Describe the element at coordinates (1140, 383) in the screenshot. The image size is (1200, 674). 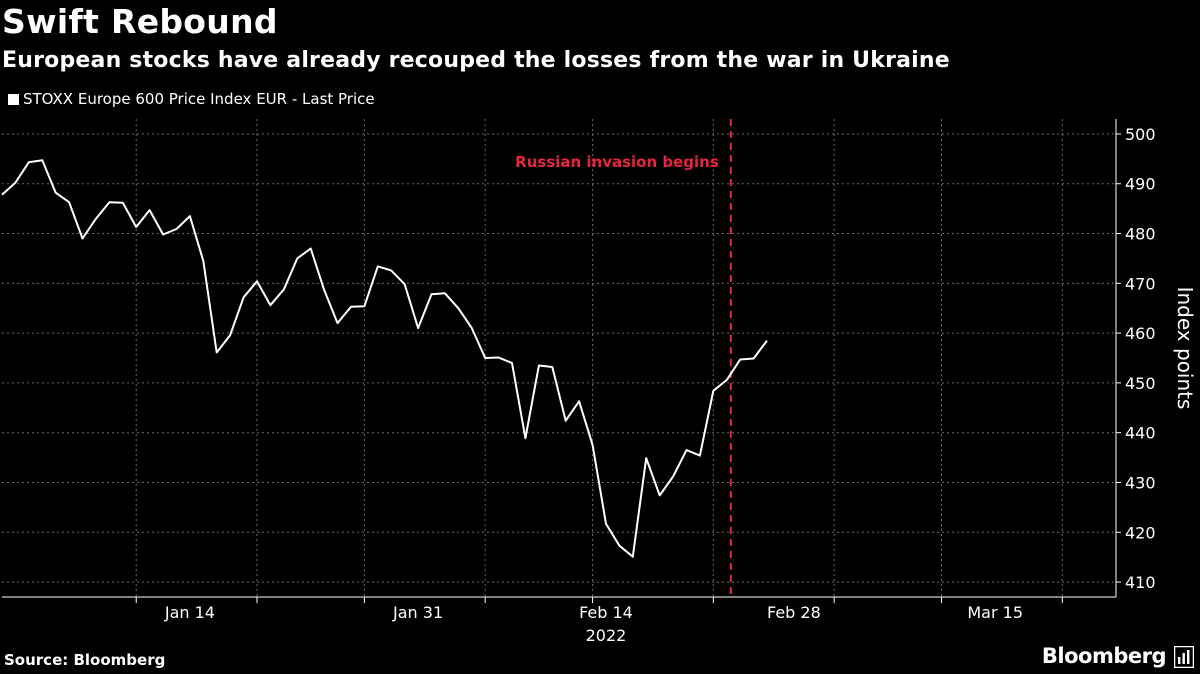
I see `y-tick-label: 450` at that location.